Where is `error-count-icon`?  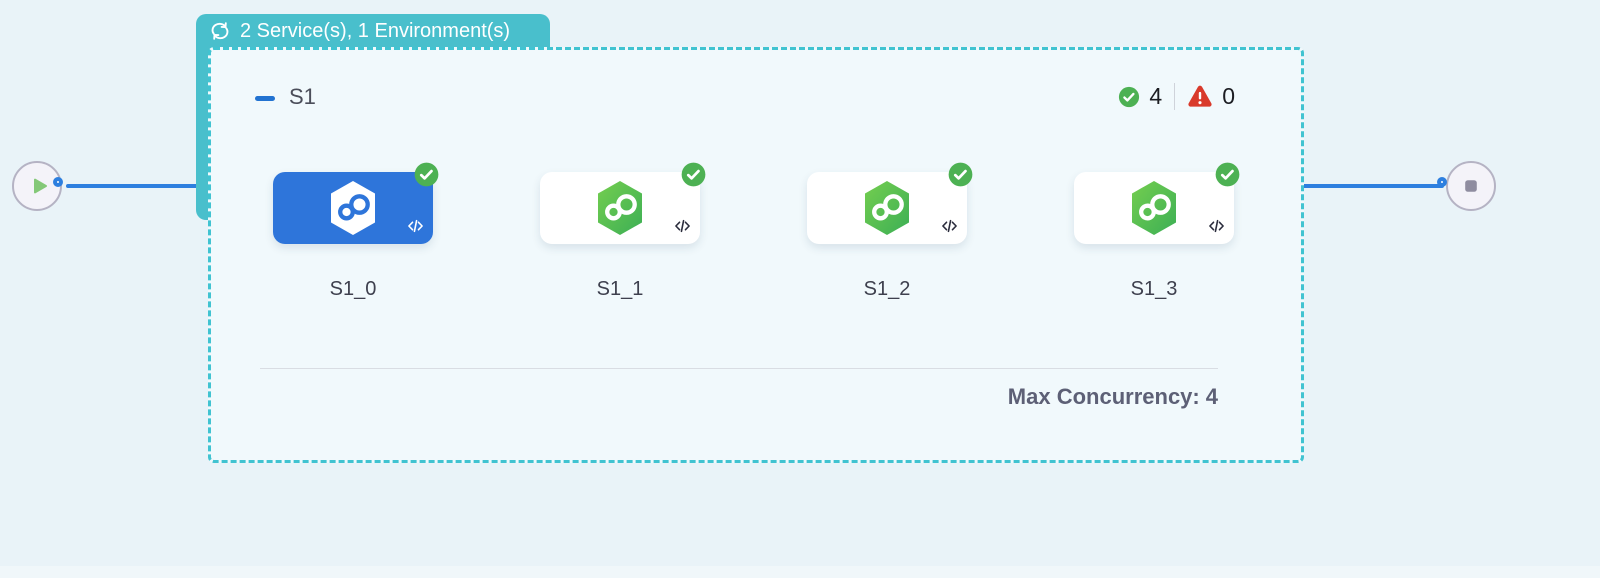 error-count-icon is located at coordinates (1200, 96).